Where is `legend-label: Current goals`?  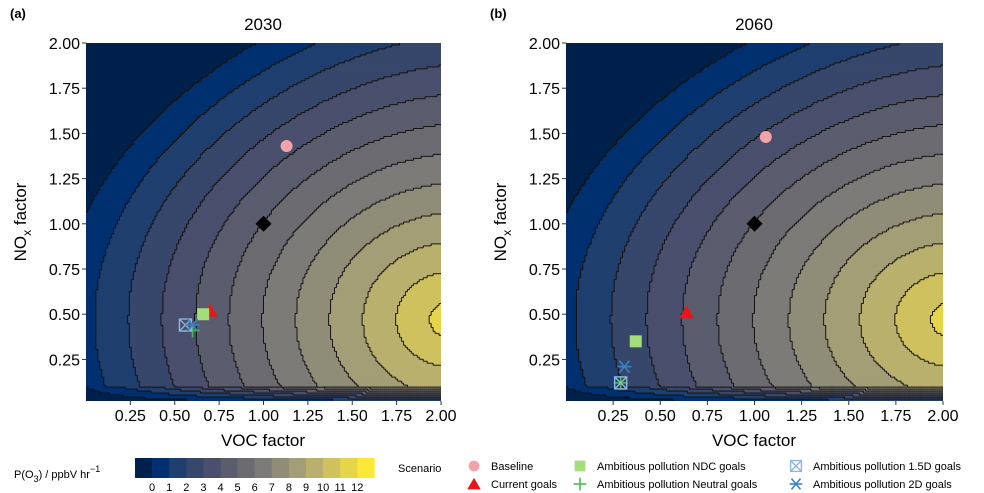
legend-label: Current goals is located at coordinates (524, 485).